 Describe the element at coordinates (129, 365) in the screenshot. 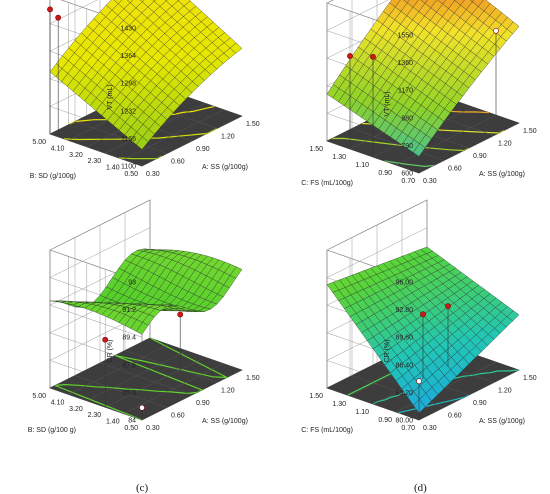

I see `z-tick-label: 87.6` at that location.